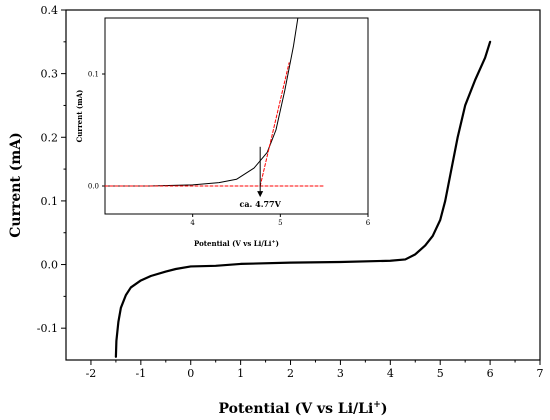 The image size is (550, 420). Describe the element at coordinates (50, 10) in the screenshot. I see `main-y-tick-label: 0.4` at that location.